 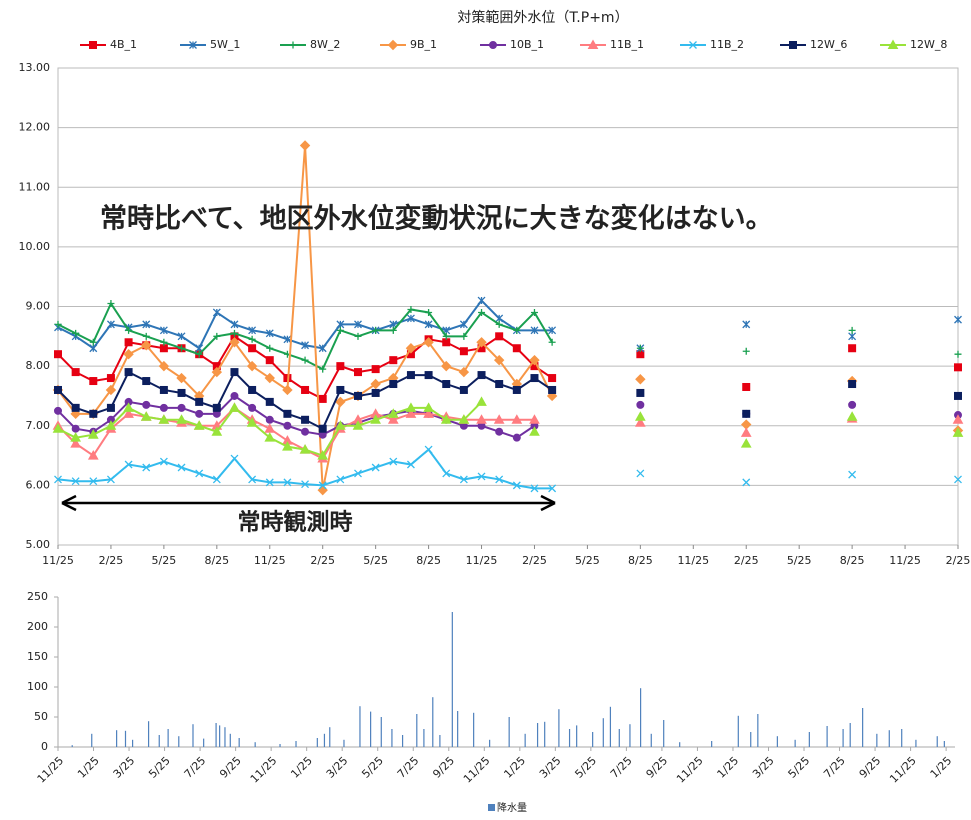 What do you see at coordinates (44, 746) in the screenshot?
I see `y-tick-label: 0` at bounding box center [44, 746].